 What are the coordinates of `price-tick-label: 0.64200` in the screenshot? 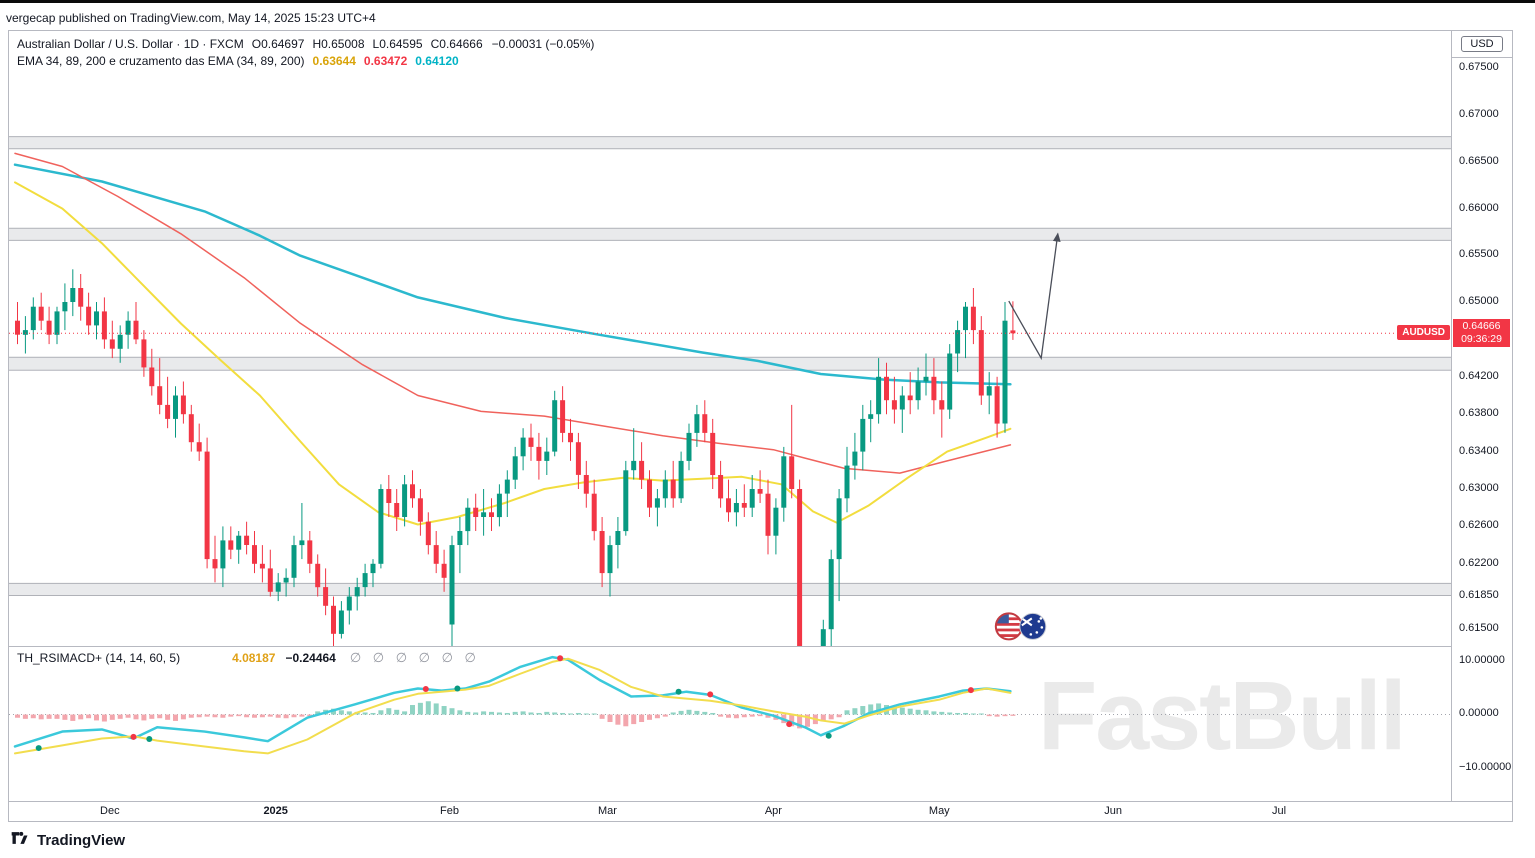 It's located at (1479, 375).